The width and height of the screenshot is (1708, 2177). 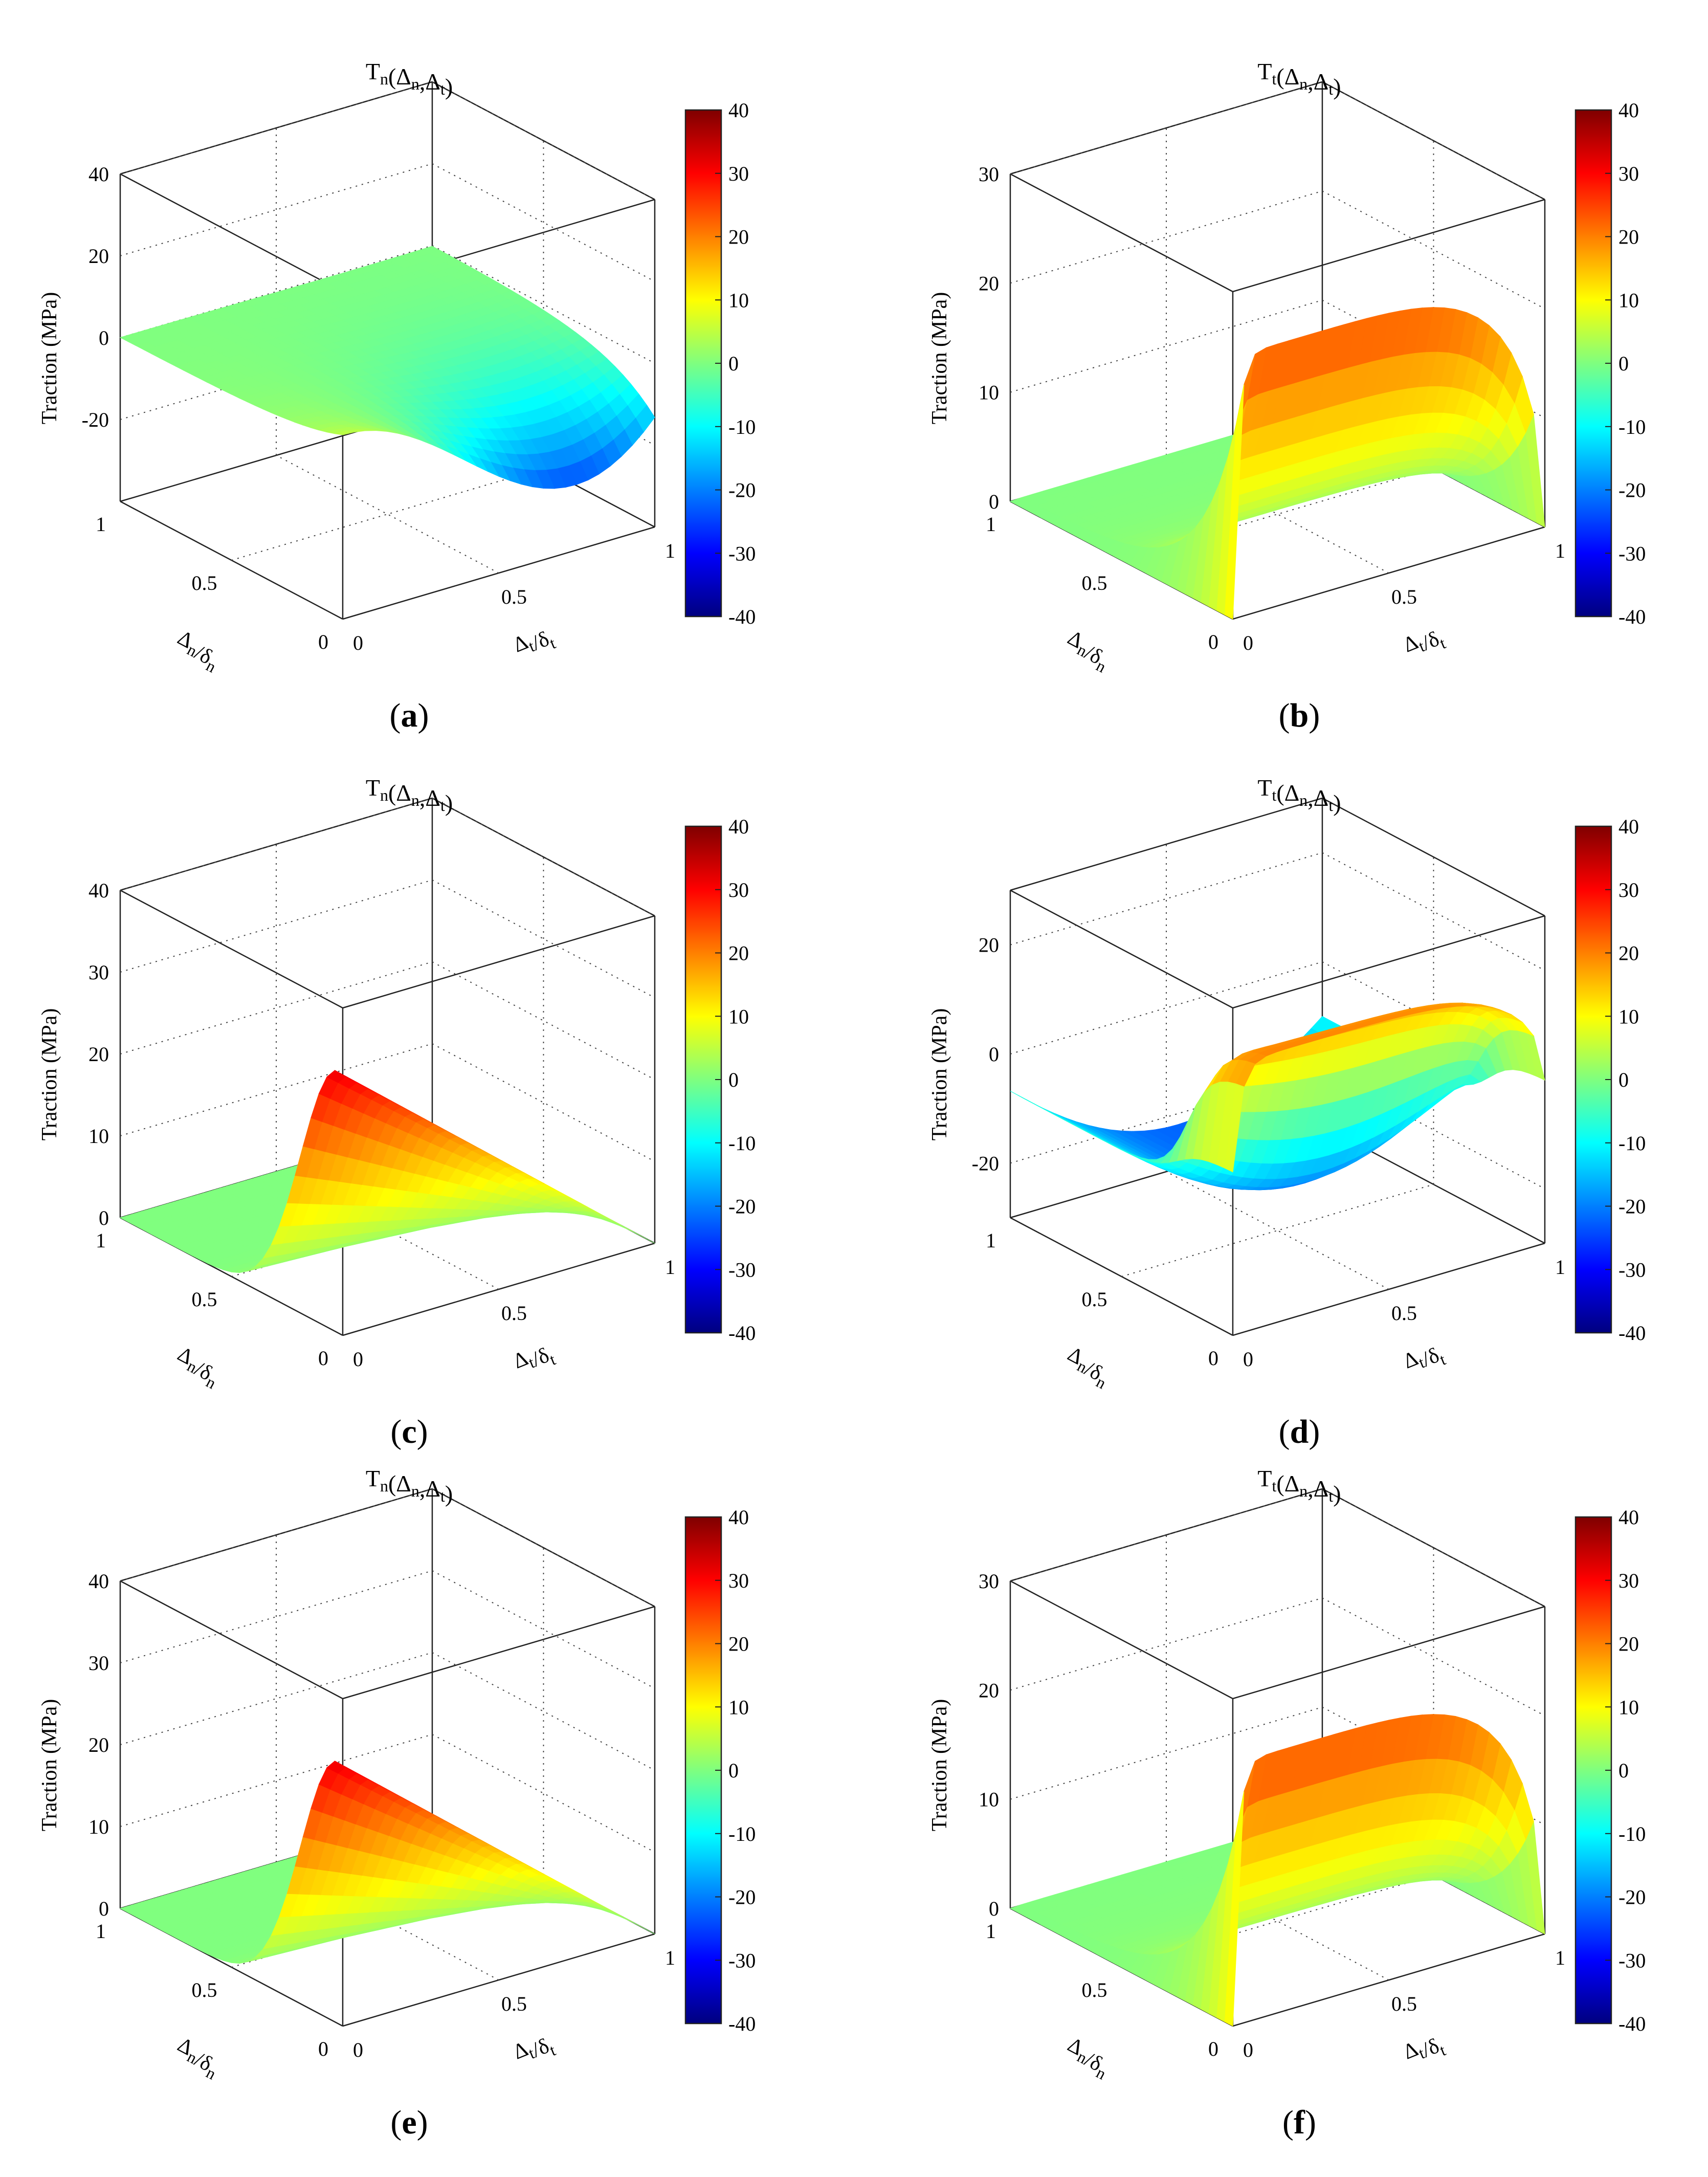 I want to click on panel-title: Tt(Δn,Δt), so click(x=1299, y=795).